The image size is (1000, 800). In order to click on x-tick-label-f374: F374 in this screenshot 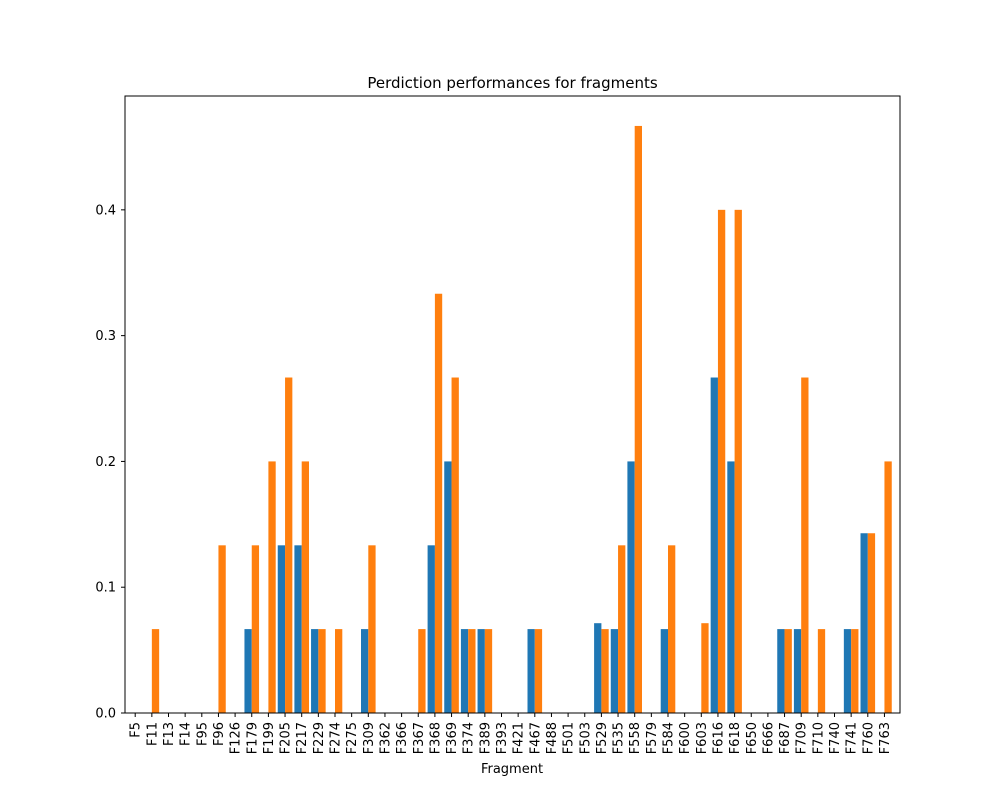, I will do `click(469, 738)`.